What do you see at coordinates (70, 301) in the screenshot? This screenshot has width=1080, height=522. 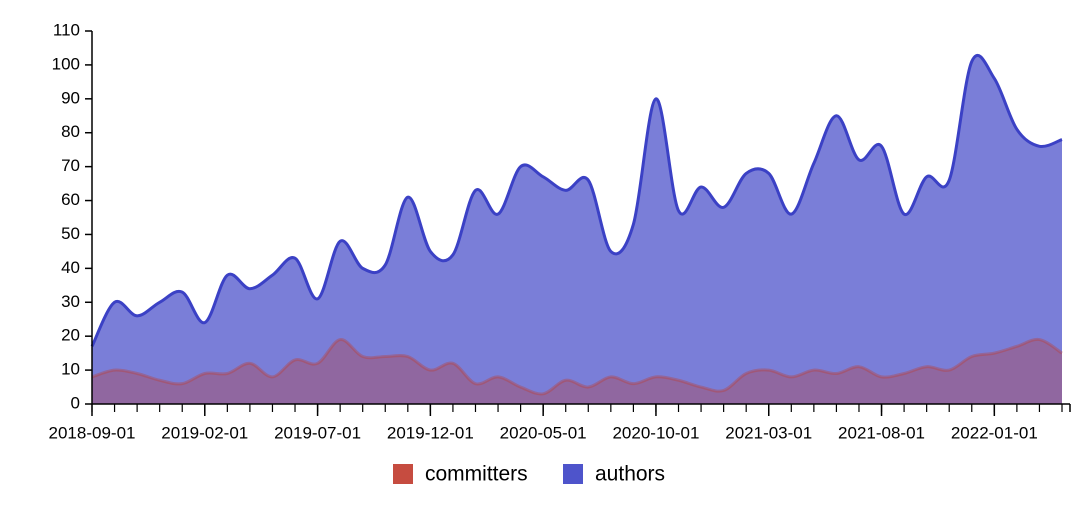 I see `y-tick-label: 30` at bounding box center [70, 301].